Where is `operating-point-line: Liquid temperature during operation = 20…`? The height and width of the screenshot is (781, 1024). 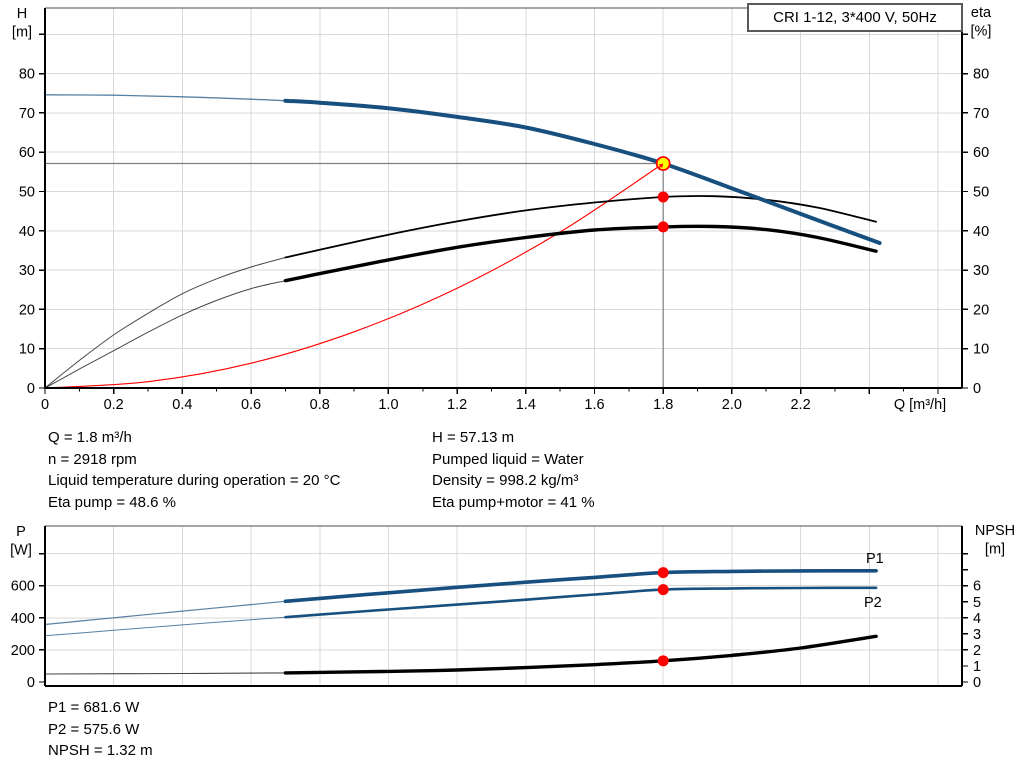 operating-point-line: Liquid temperature during operation = 20… is located at coordinates (194, 480).